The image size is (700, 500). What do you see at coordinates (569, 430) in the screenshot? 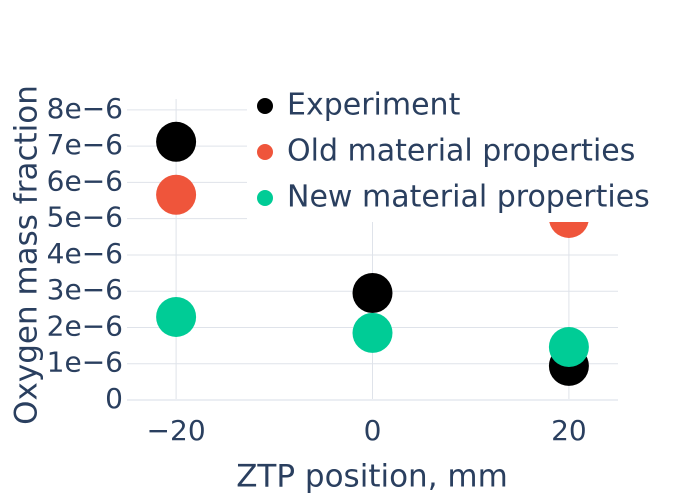
I see `x-tick-label: 20` at bounding box center [569, 430].